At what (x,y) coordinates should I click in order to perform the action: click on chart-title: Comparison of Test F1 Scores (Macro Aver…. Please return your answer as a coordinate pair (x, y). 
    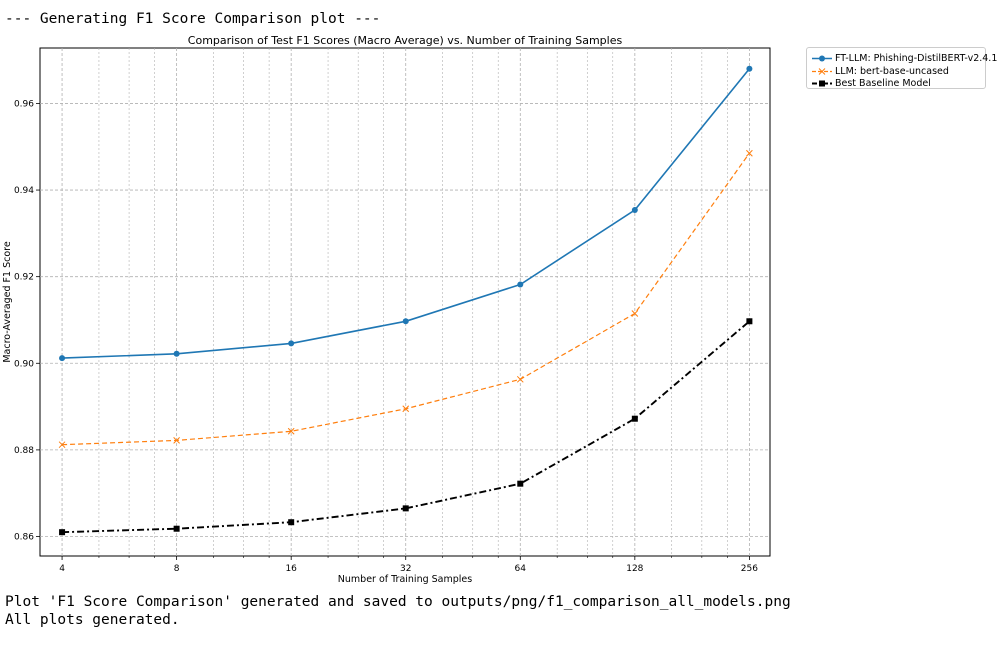
    Looking at the image, I should click on (405, 40).